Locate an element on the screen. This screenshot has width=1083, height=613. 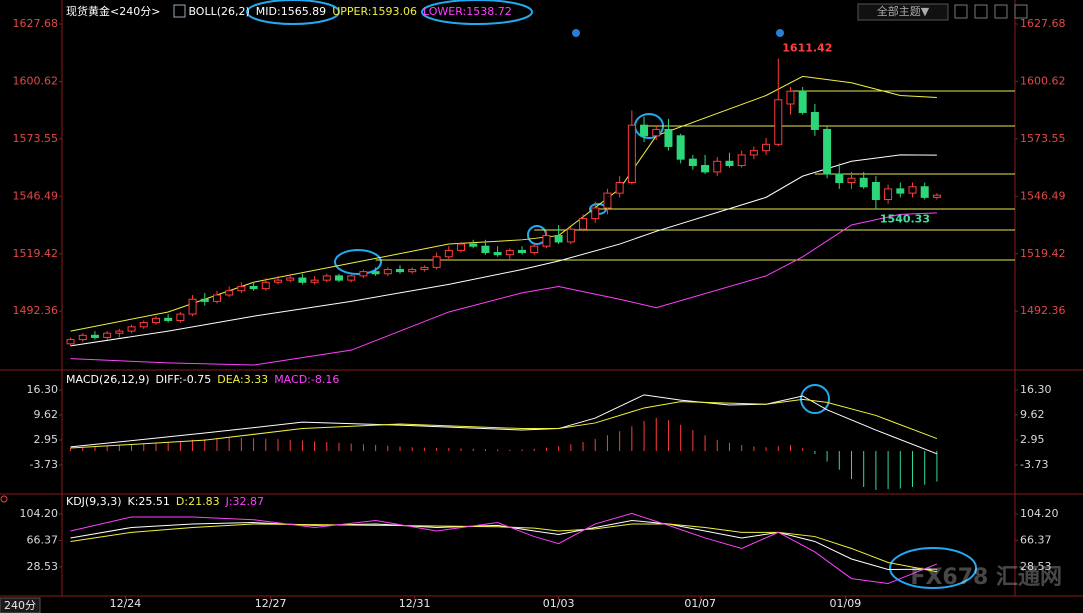
x-tick-label: 12/27 is located at coordinates (271, 603).